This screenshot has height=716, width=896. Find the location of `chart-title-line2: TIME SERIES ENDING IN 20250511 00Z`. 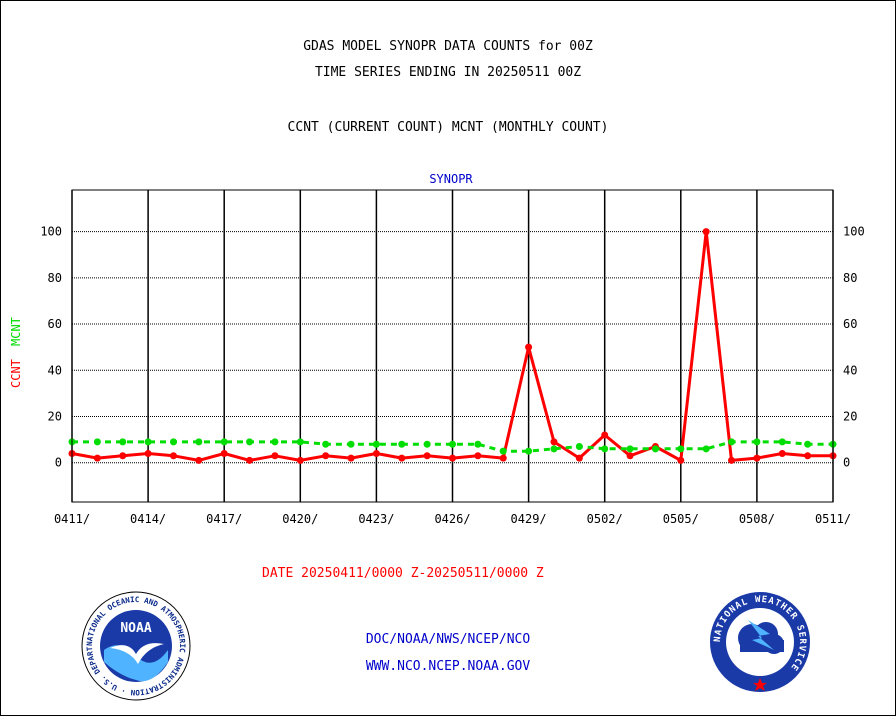

chart-title-line2: TIME SERIES ENDING IN 20250511 00Z is located at coordinates (448, 72).